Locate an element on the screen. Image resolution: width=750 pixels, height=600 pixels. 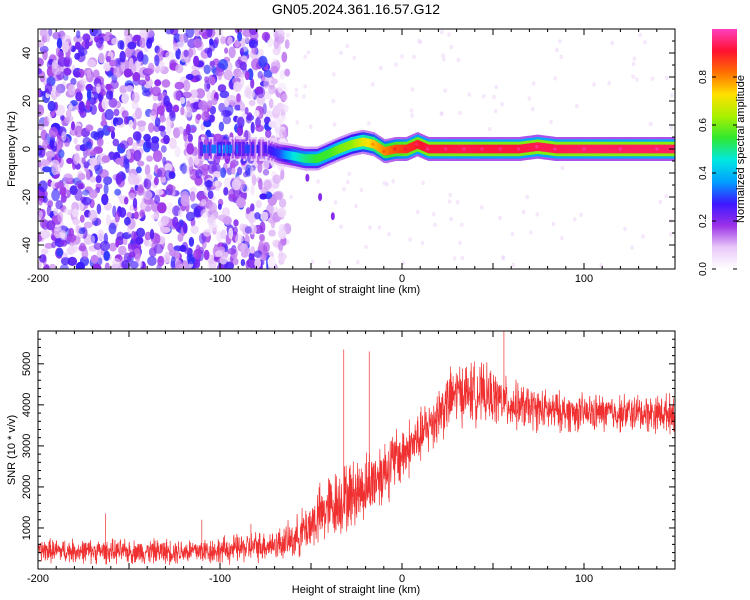
x-tick-label: 100 is located at coordinates (584, 579).